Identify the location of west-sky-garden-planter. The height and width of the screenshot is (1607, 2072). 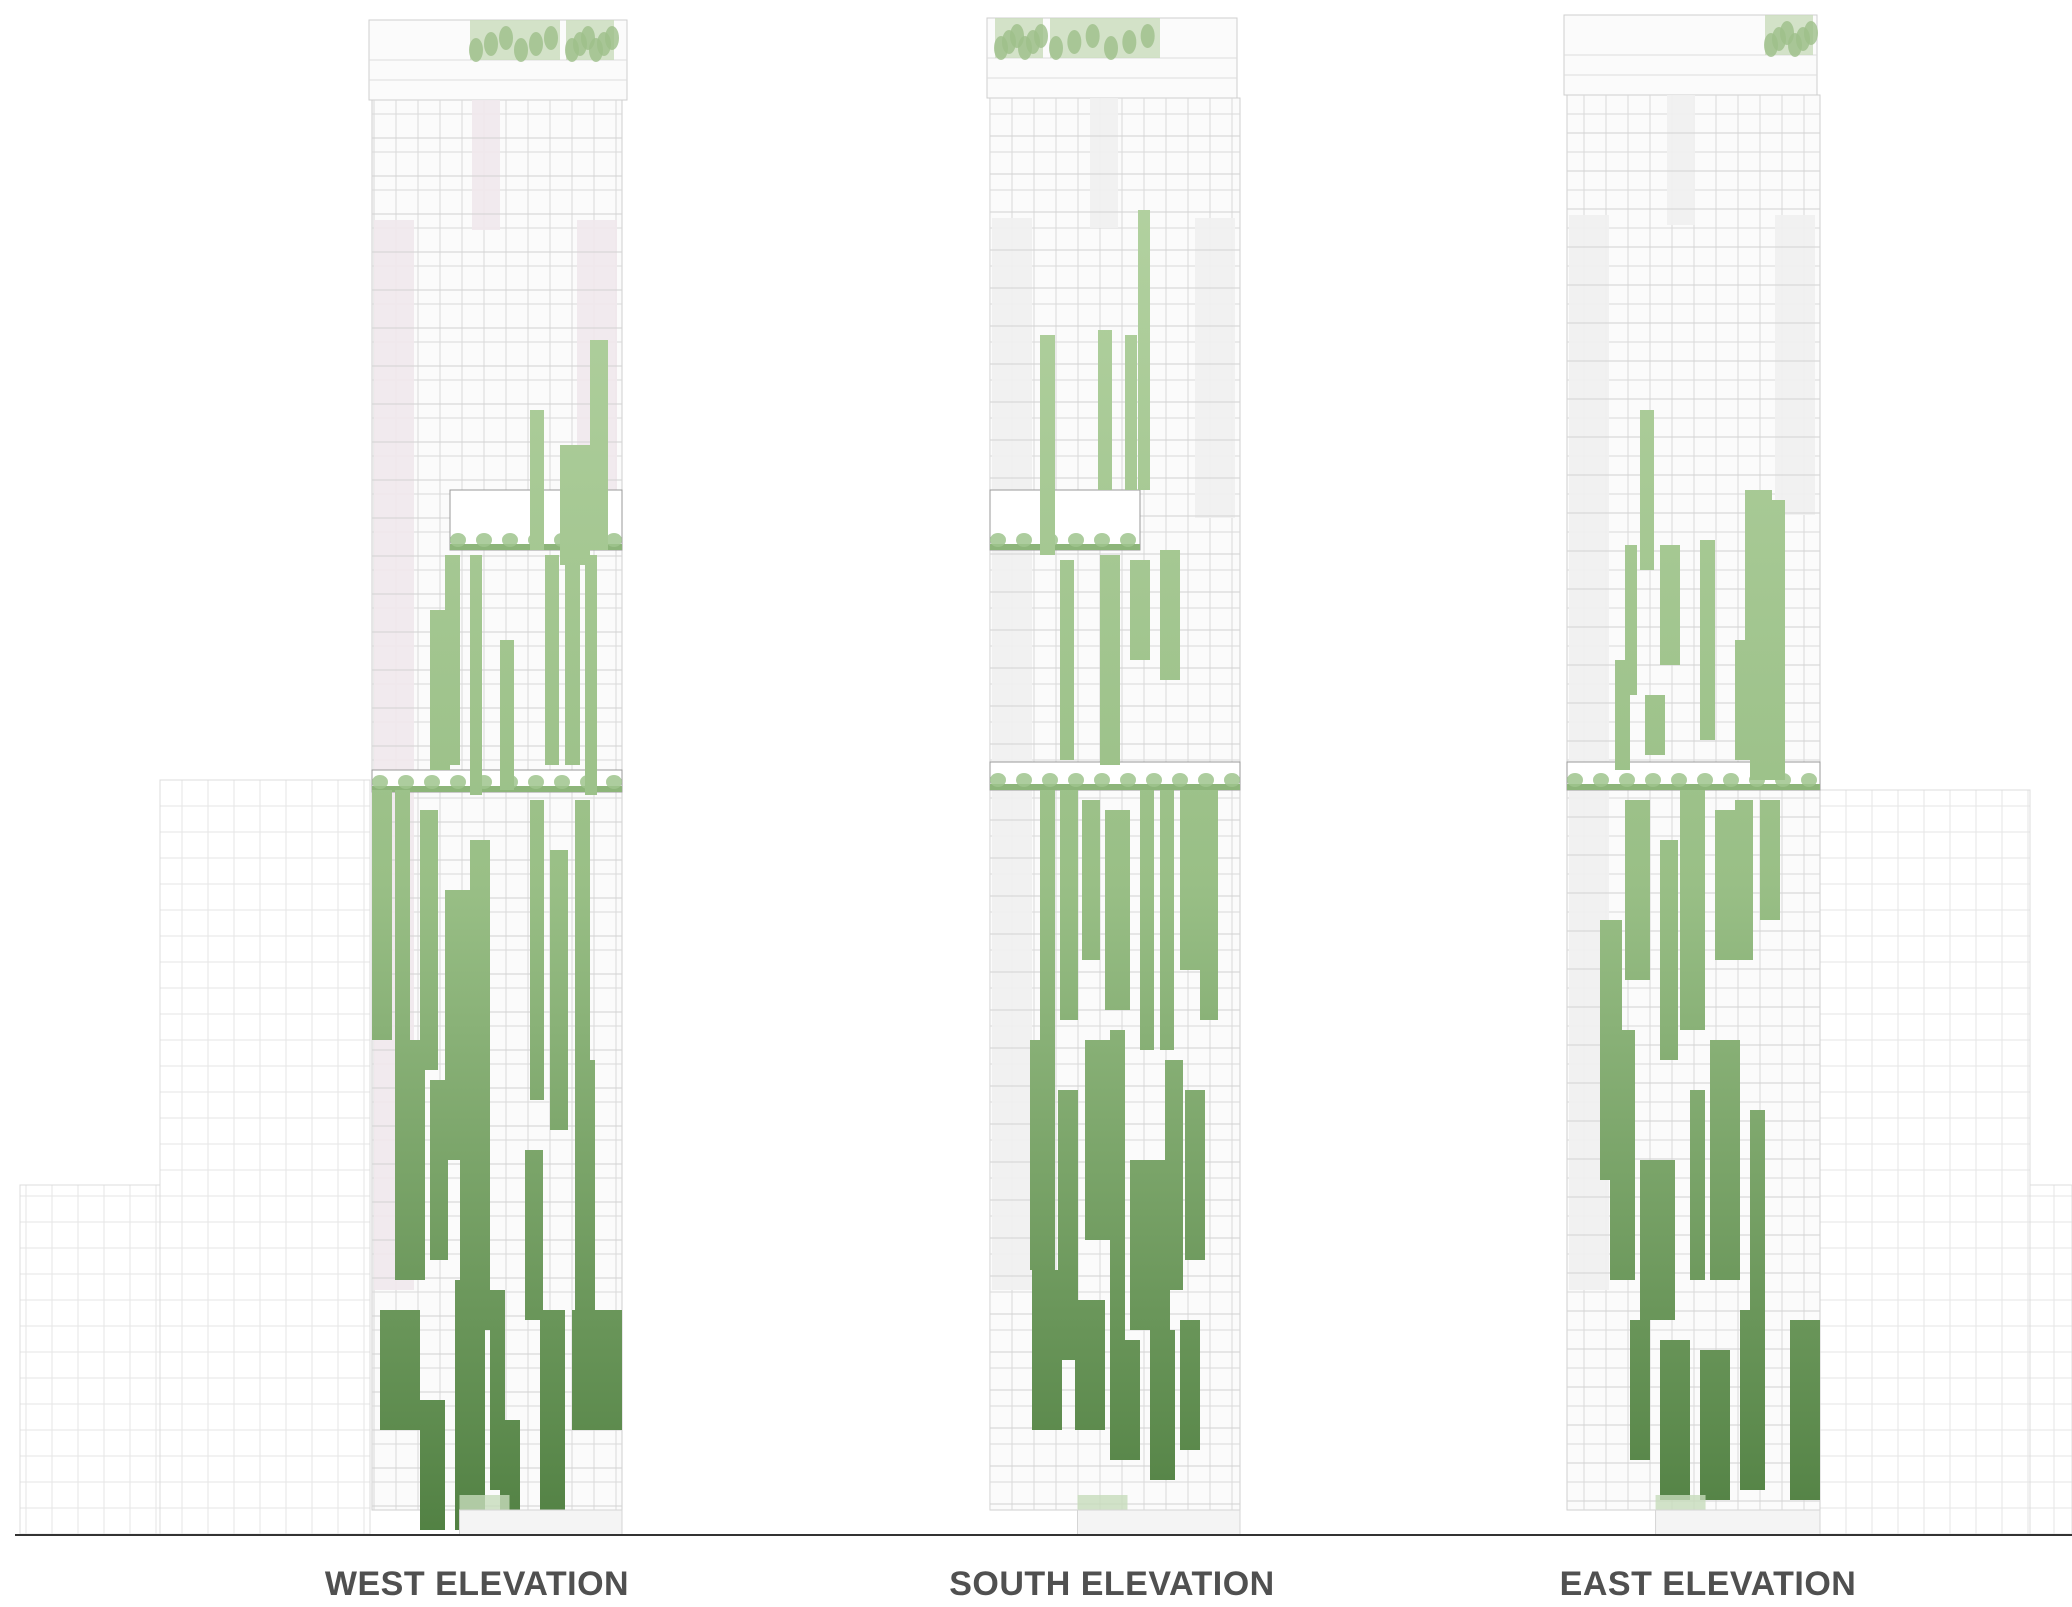
(497, 789).